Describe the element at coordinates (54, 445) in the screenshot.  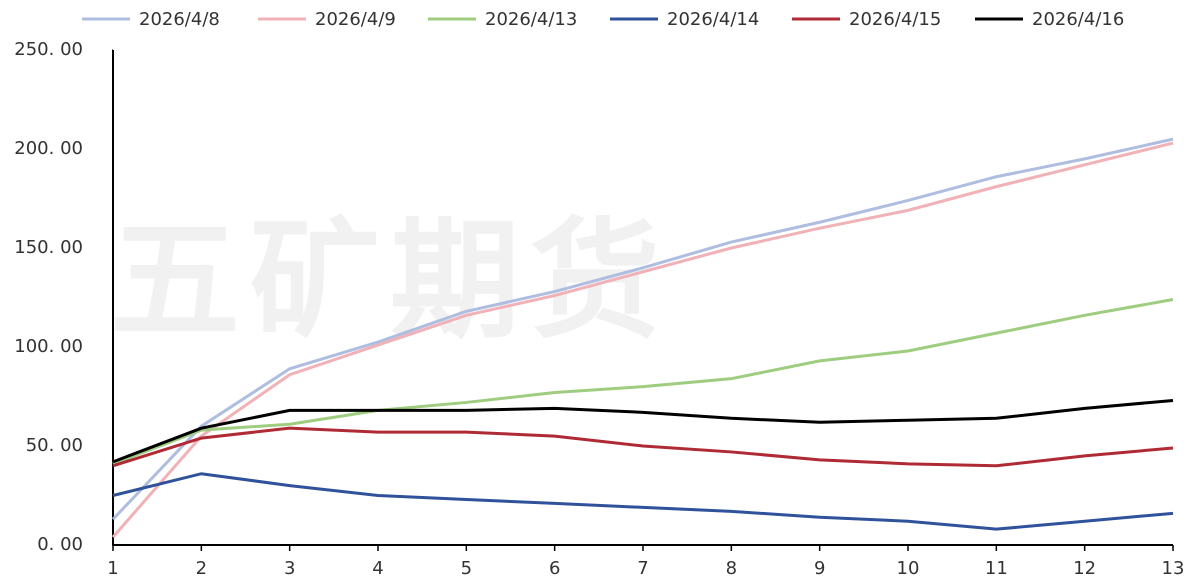
I see `y-tick-label: 50. 00` at that location.